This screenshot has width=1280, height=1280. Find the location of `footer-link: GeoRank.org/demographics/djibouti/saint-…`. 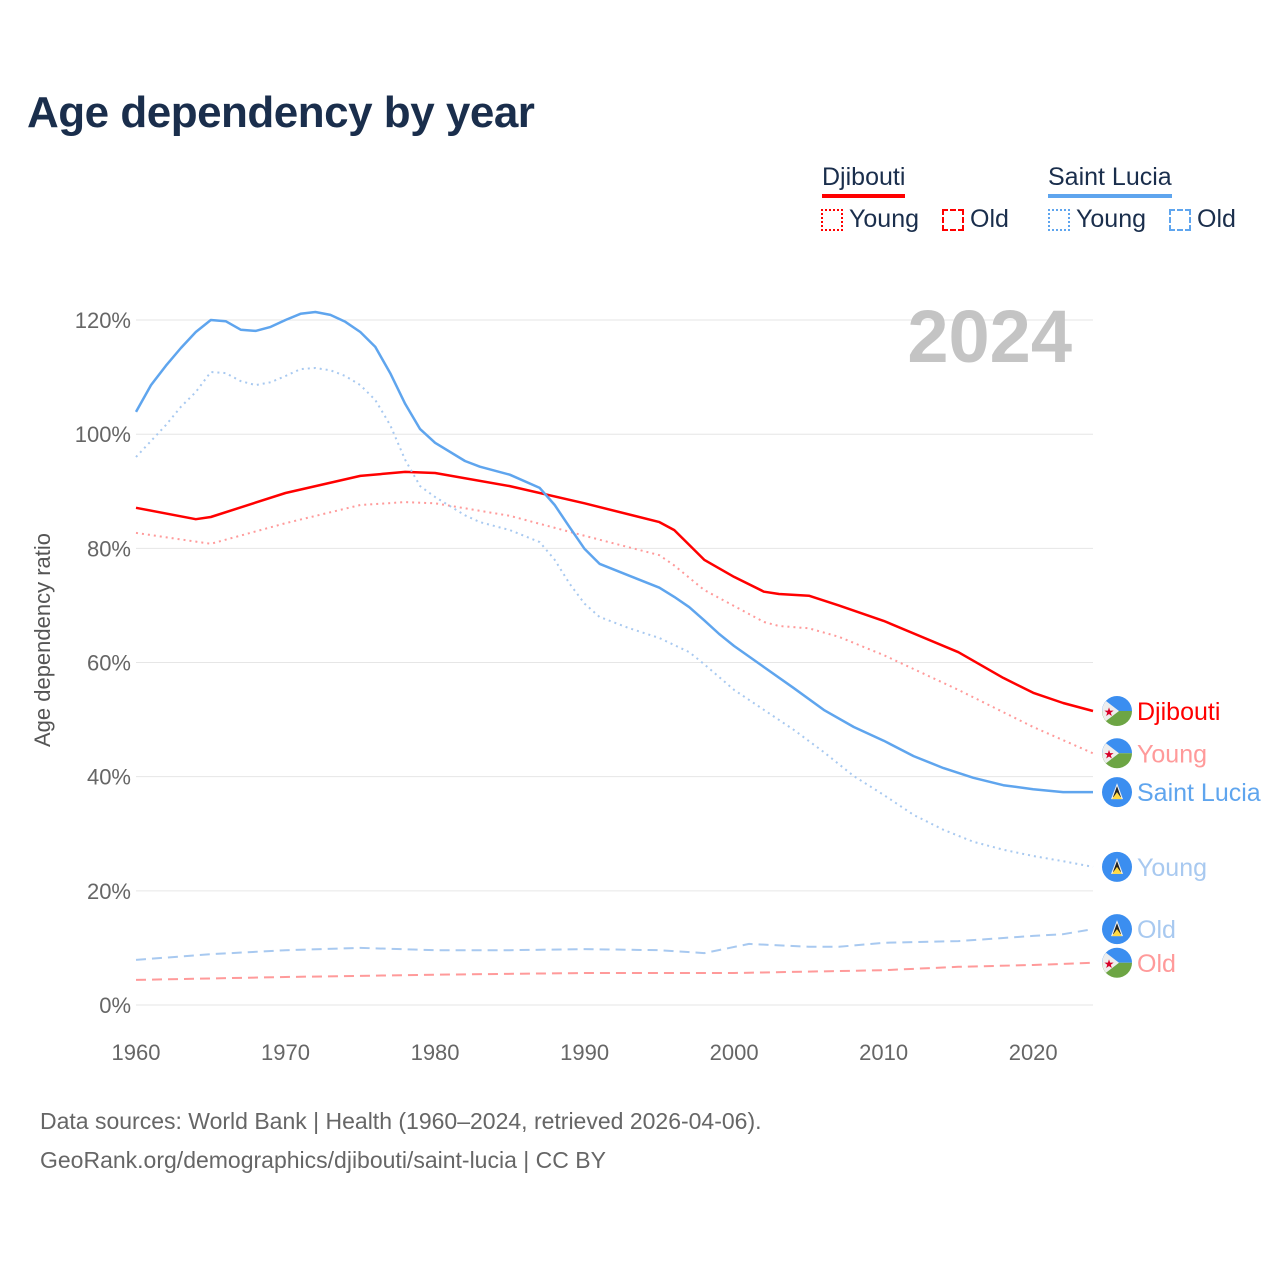

footer-link: GeoRank.org/demographics/djibouti/saint-… is located at coordinates (323, 1160).